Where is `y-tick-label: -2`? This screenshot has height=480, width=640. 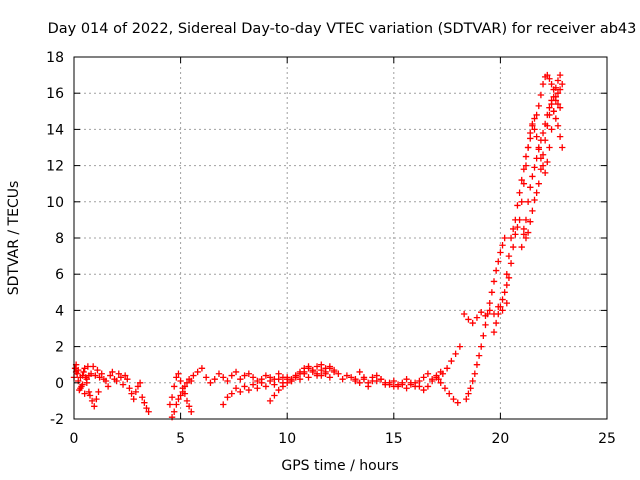
y-tick-label: -2 is located at coordinates (57, 420).